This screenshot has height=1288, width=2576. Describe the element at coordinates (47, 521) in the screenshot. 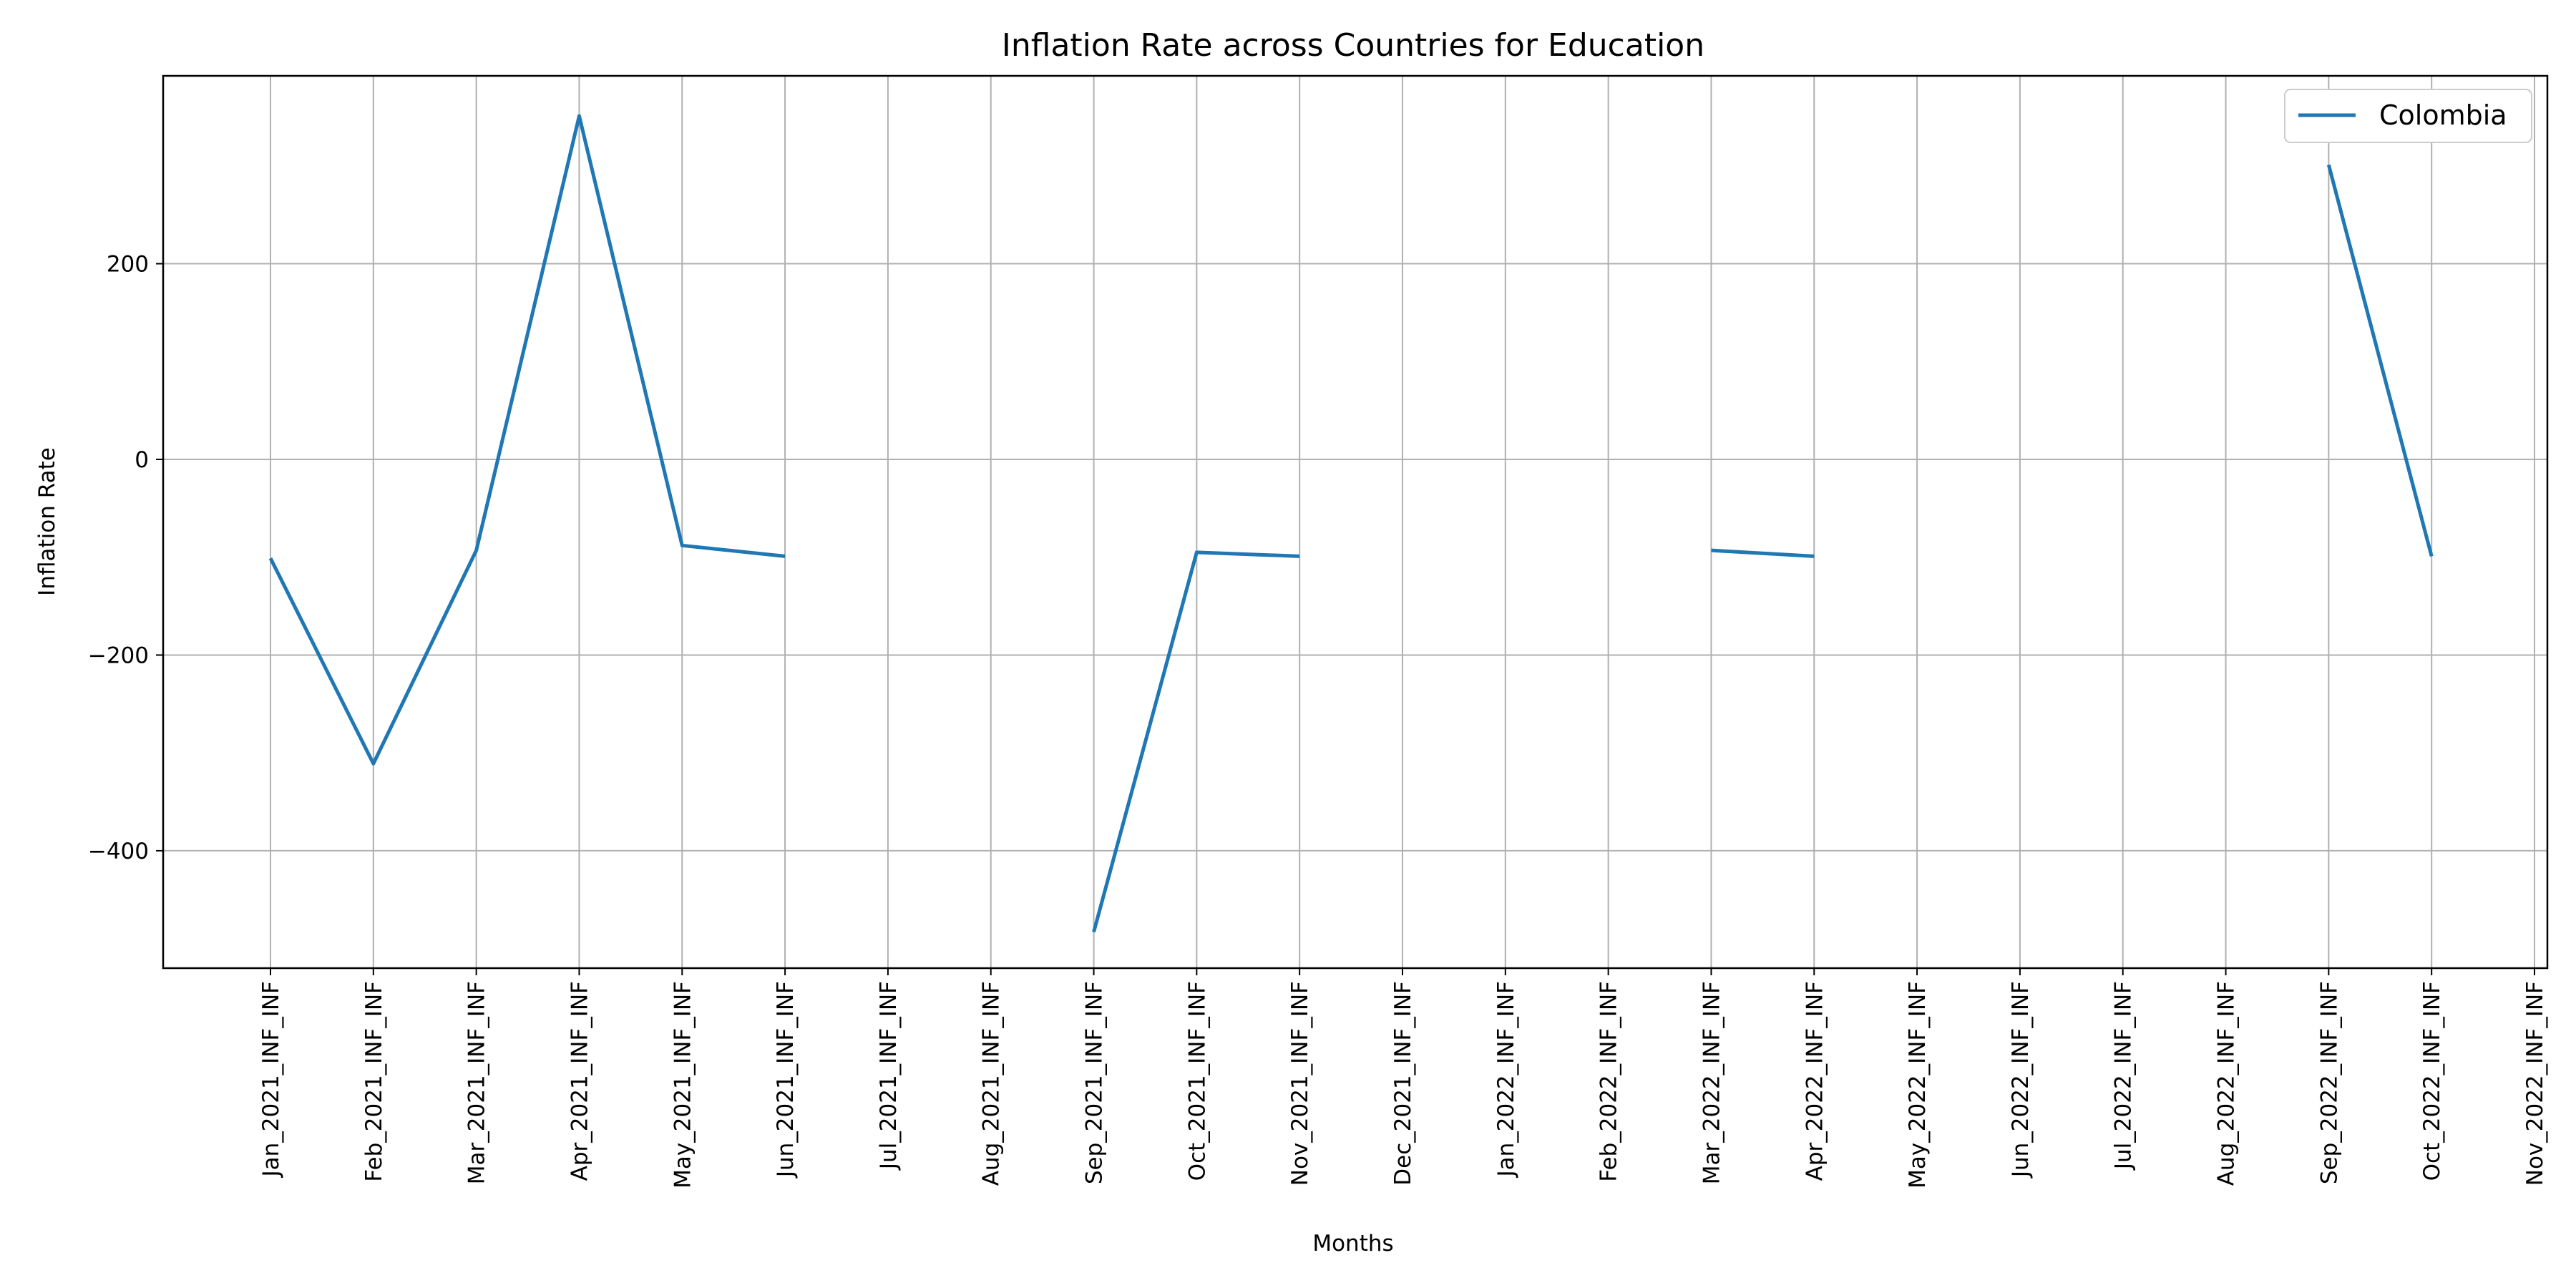

I see `y-axis-label: Inflation Rate` at that location.